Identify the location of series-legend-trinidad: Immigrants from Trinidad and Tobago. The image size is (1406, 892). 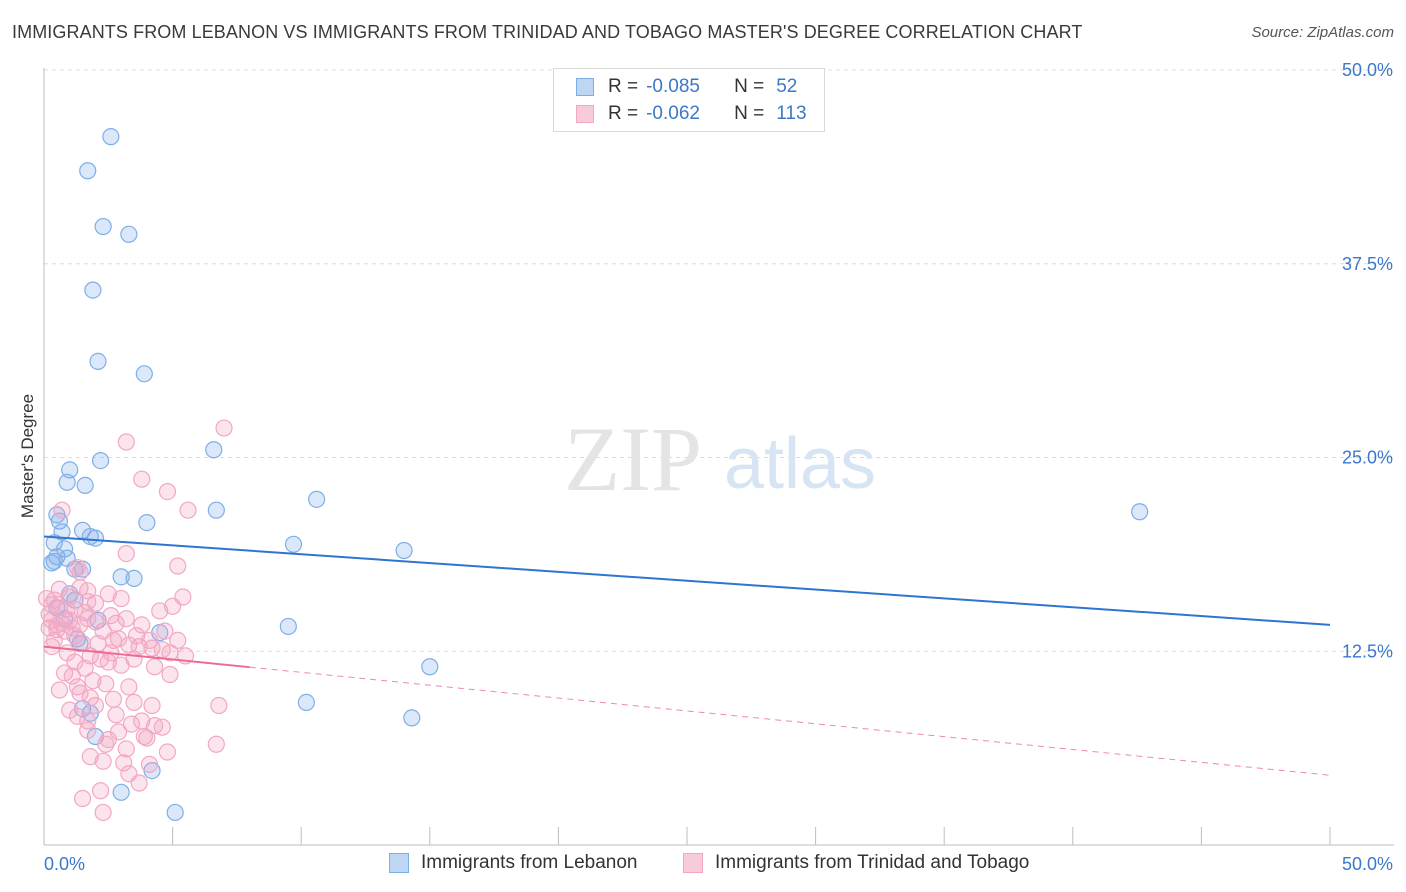
(856, 863).